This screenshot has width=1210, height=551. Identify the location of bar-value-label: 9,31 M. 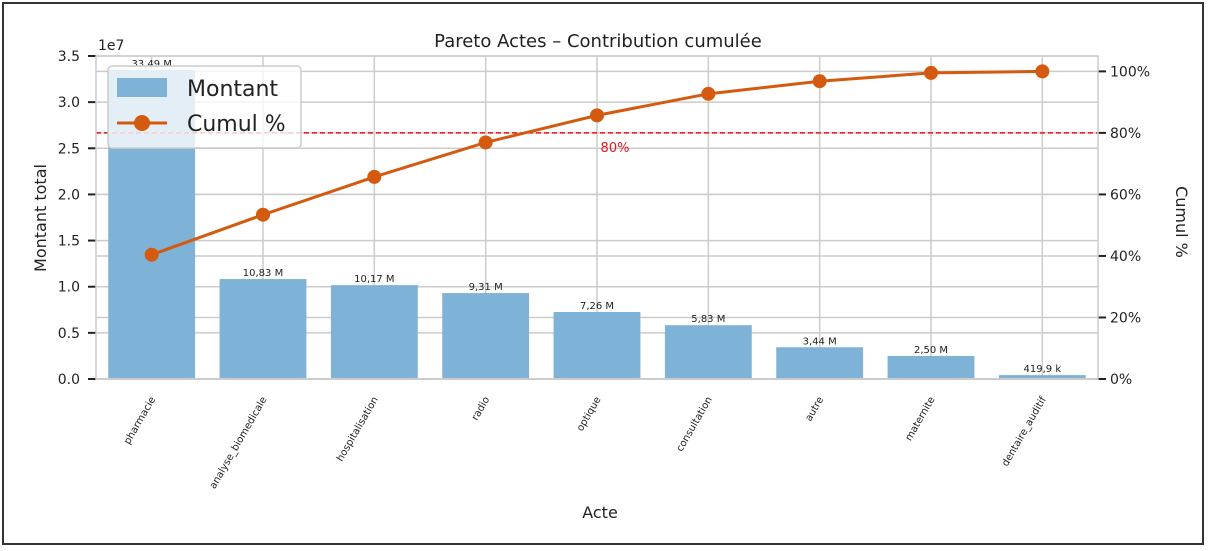
(486, 287).